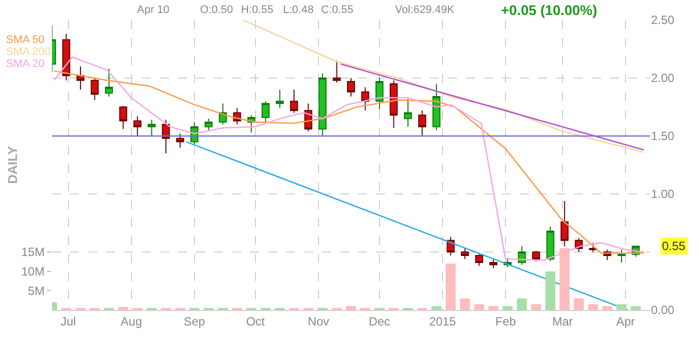 Image resolution: width=700 pixels, height=340 pixels. What do you see at coordinates (663, 78) in the screenshot?
I see `y-tick-label: 2.00` at bounding box center [663, 78].